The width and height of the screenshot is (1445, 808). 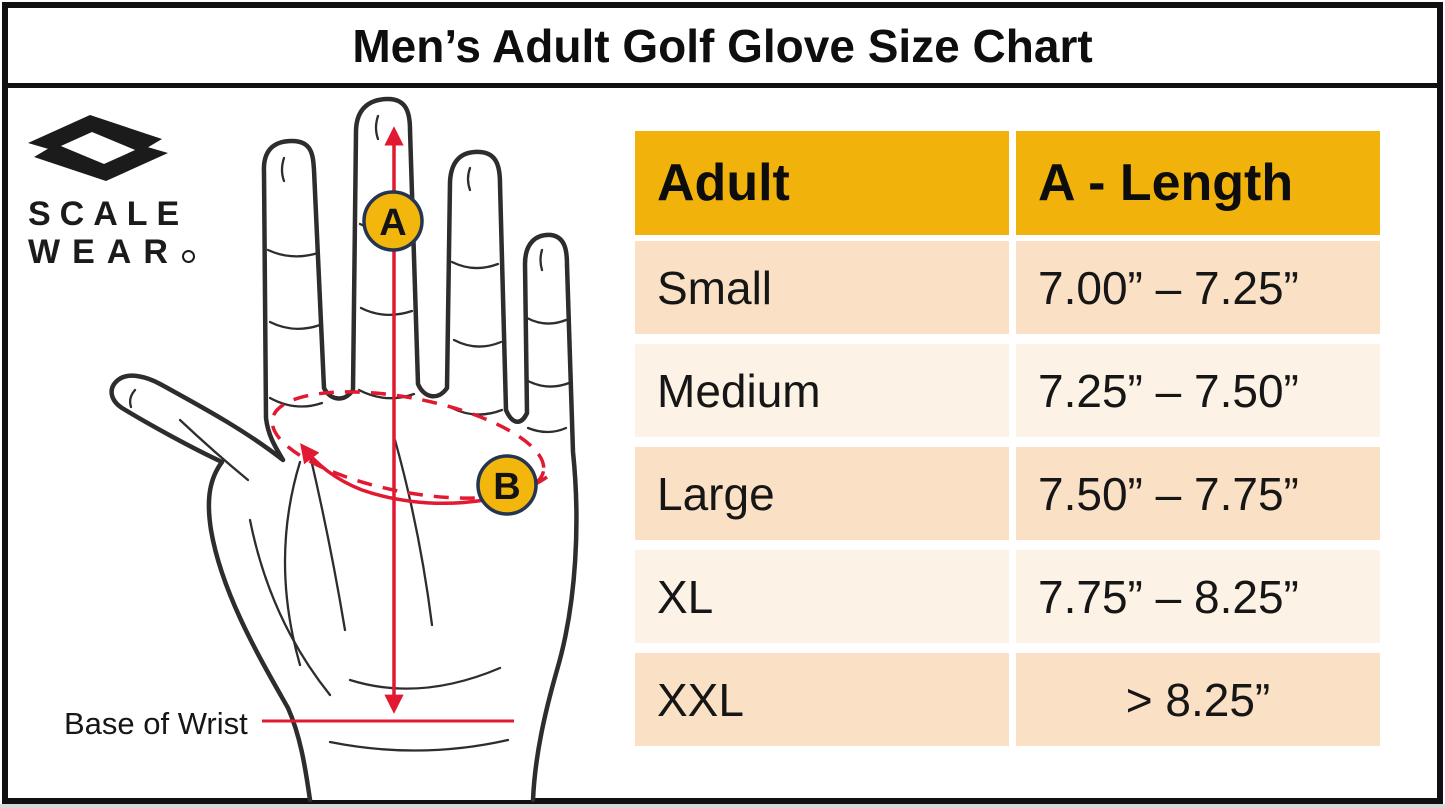 I want to click on title-bar: Men’s Adult Golf Glove Size Chart, so click(x=722, y=48).